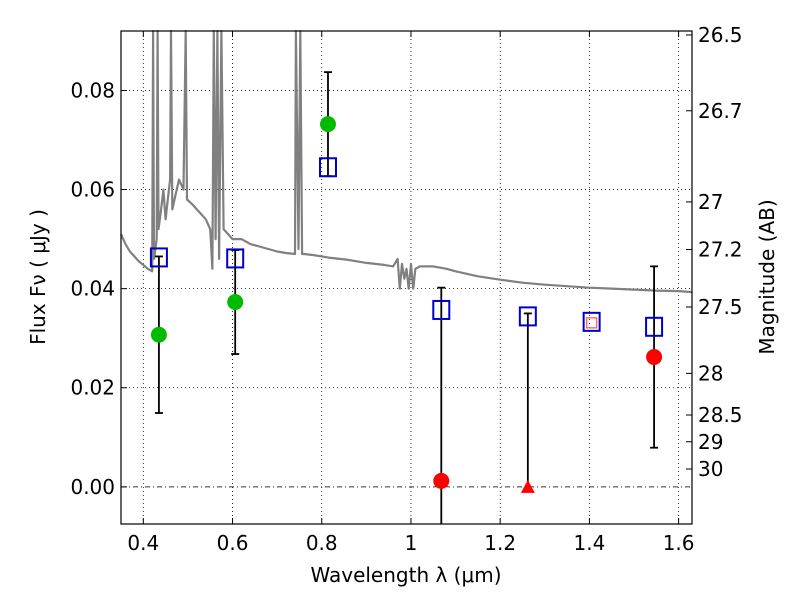 This screenshot has height=600, width=800. I want to click on right-tick-label: 27.5, so click(720, 307).